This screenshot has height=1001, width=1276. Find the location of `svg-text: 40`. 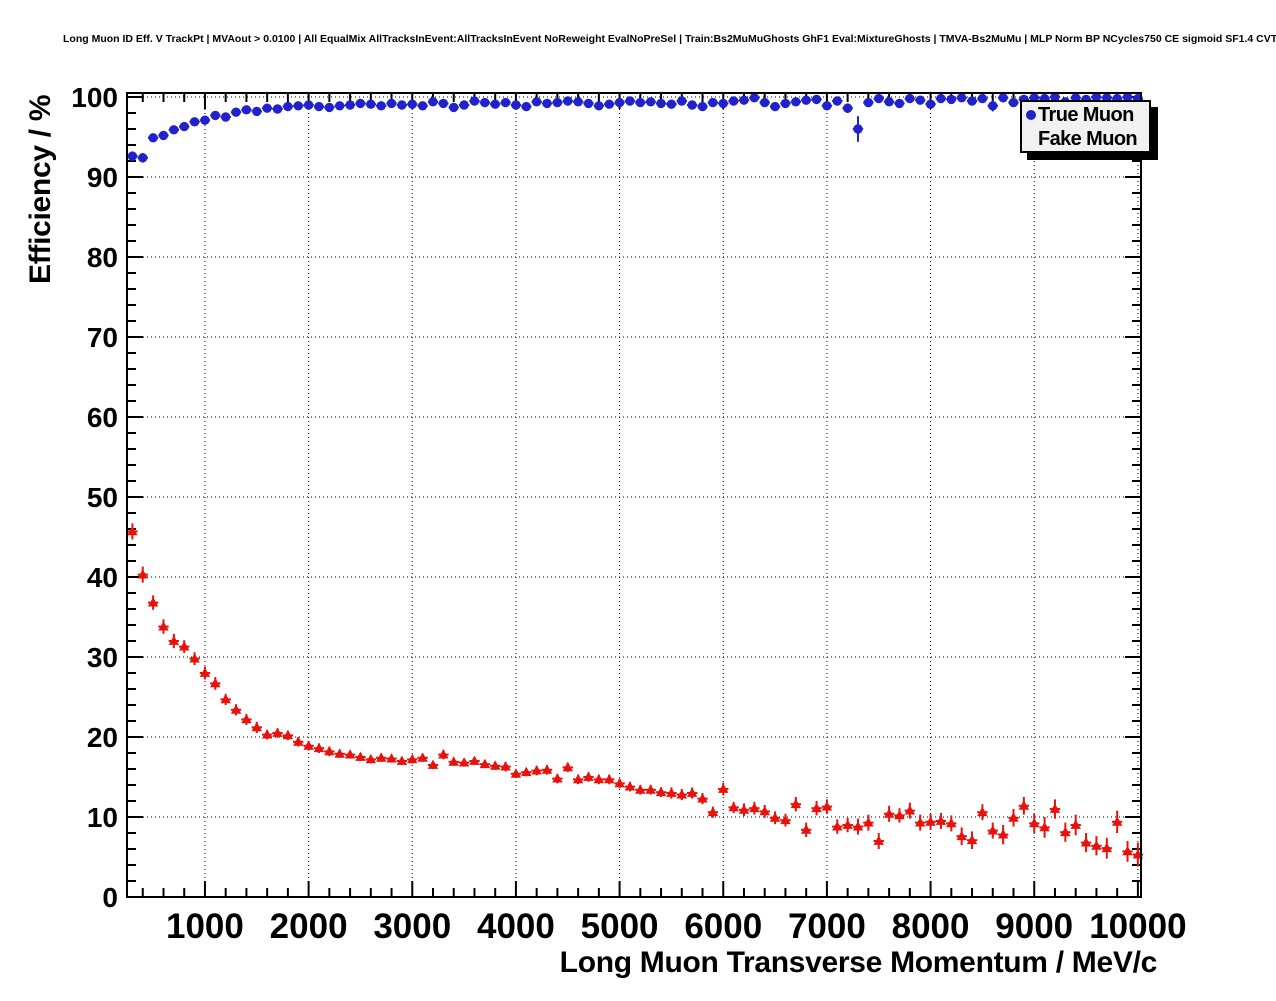

svg-text: 40 is located at coordinates (102, 577).